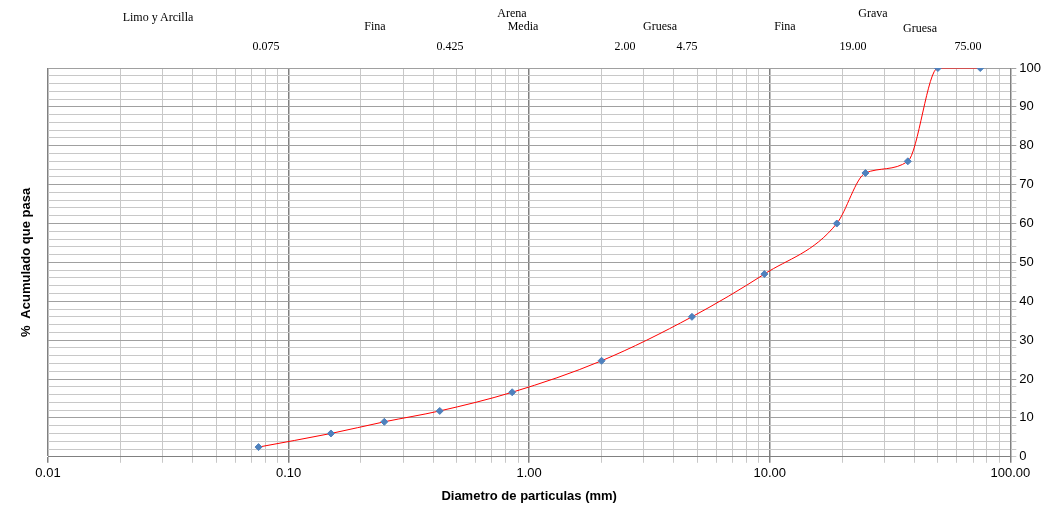 This screenshot has height=510, width=1055. Describe the element at coordinates (1026, 145) in the screenshot. I see `y-tick-label: 80` at that location.